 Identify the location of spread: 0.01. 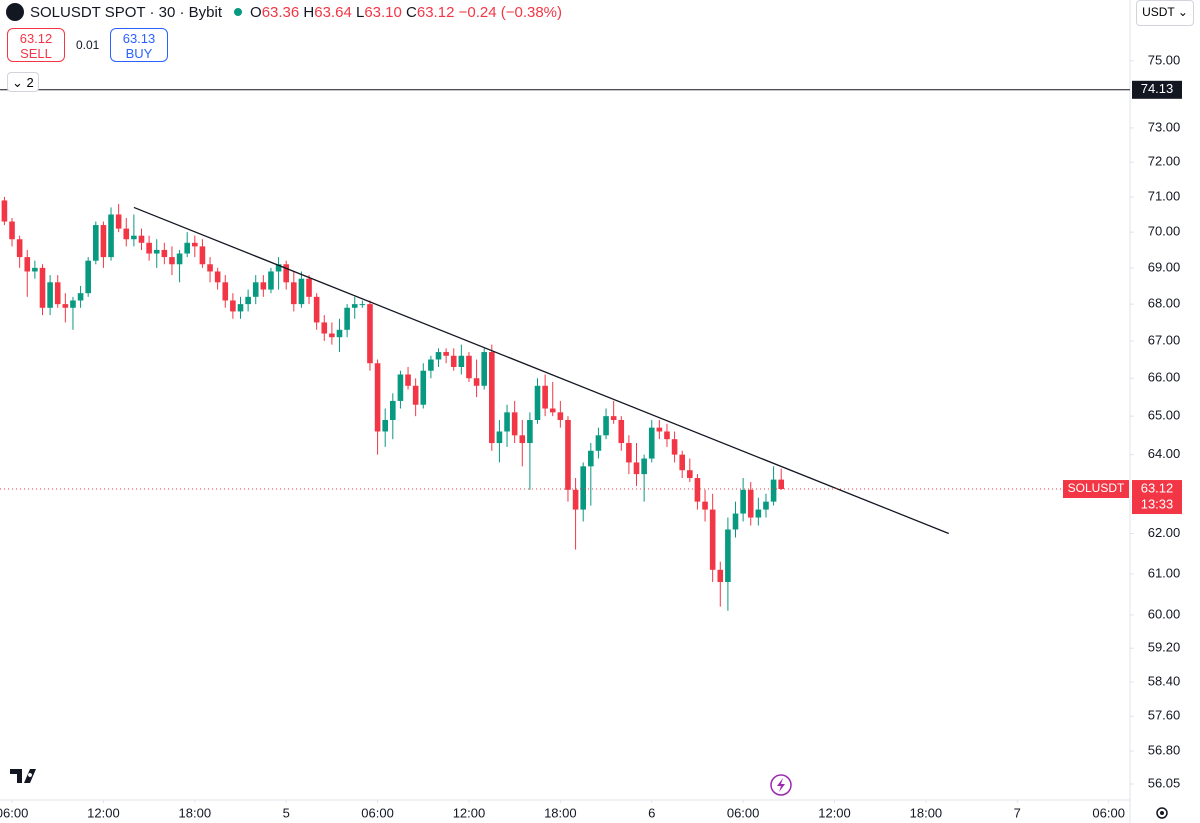
(88, 45).